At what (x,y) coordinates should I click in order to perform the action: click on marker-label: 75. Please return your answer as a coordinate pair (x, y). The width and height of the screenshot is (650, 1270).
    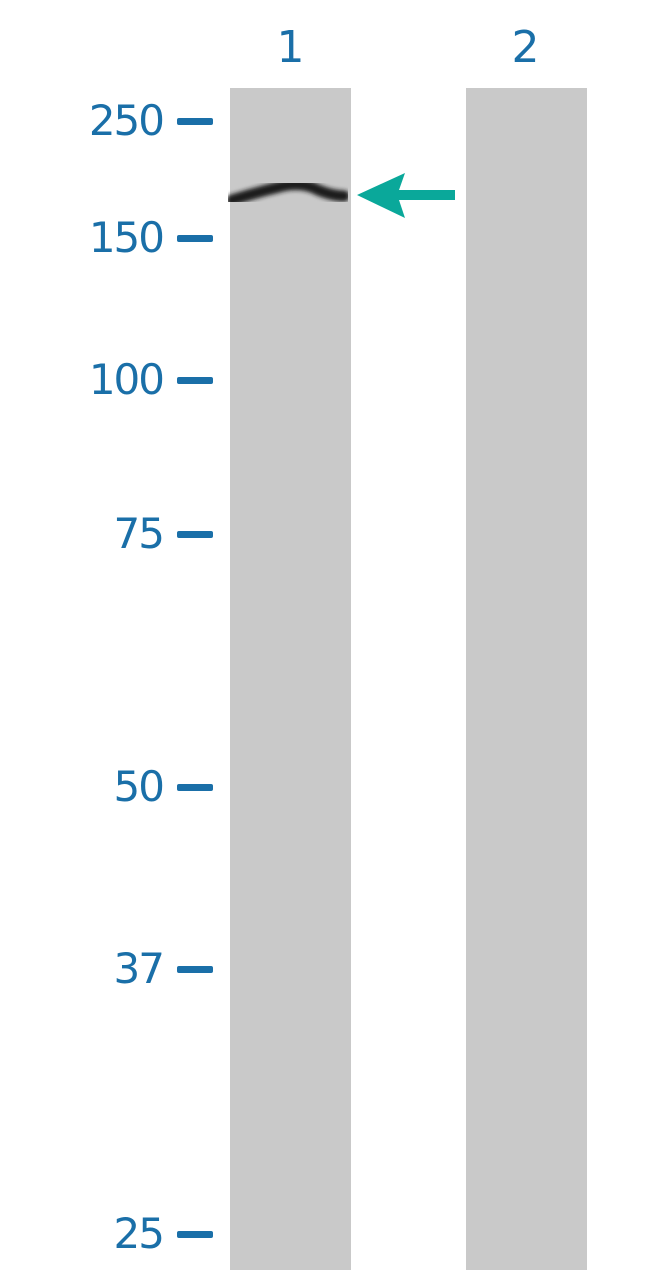
    Looking at the image, I should click on (139, 533).